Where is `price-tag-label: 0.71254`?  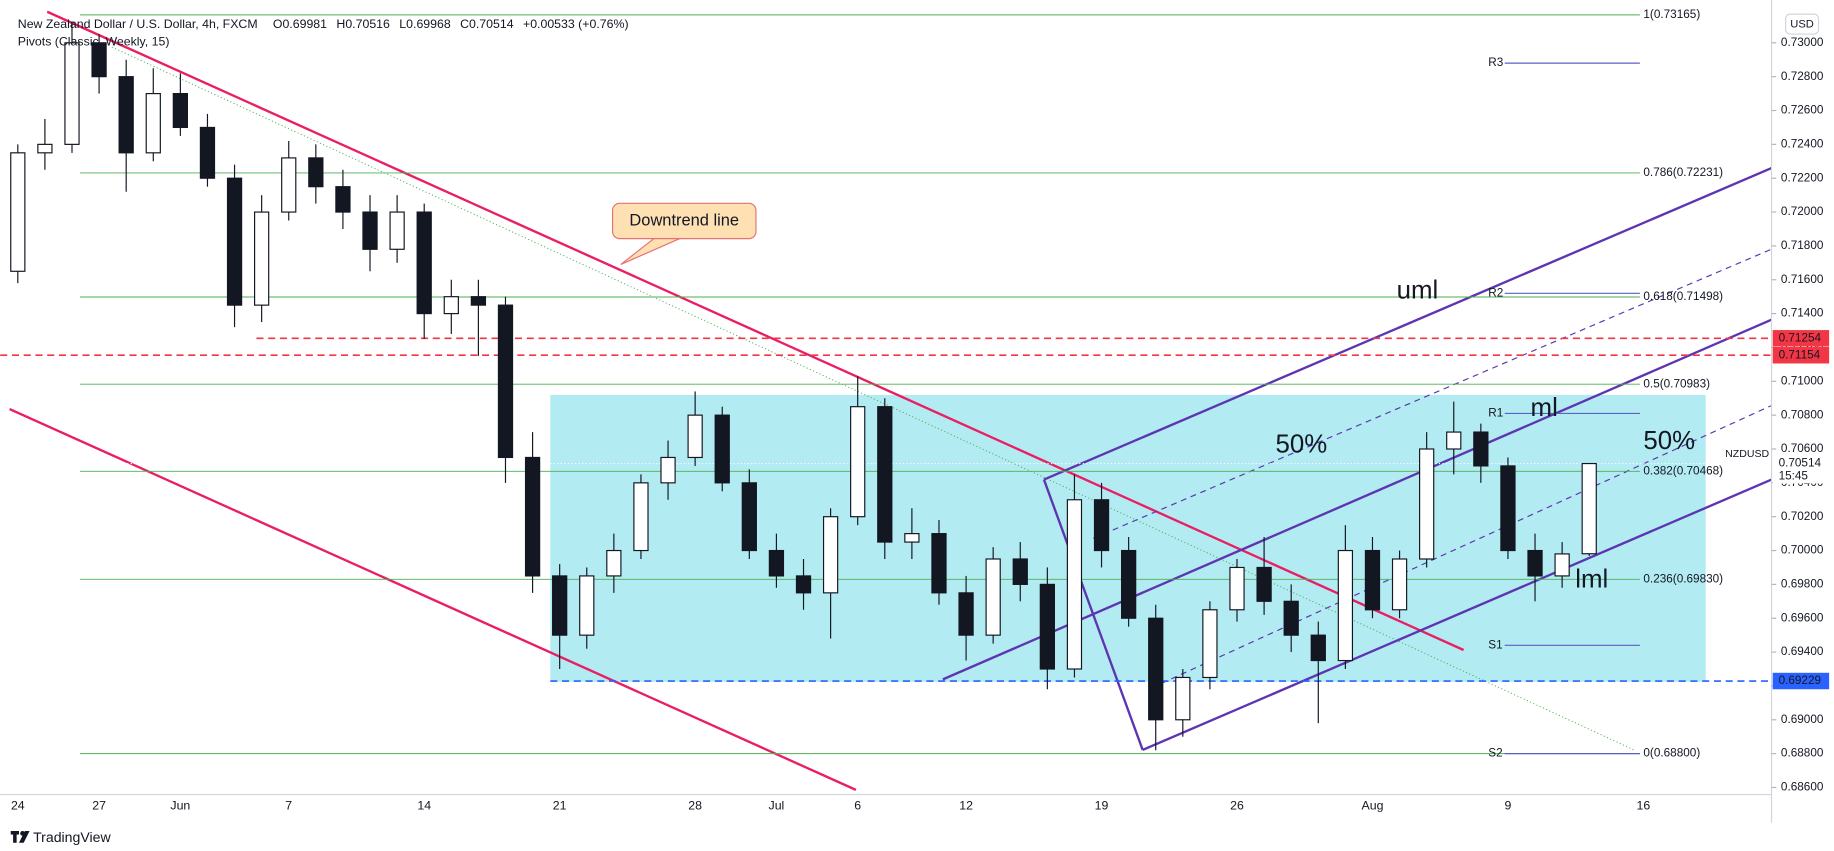 price-tag-label: 0.71254 is located at coordinates (1800, 337).